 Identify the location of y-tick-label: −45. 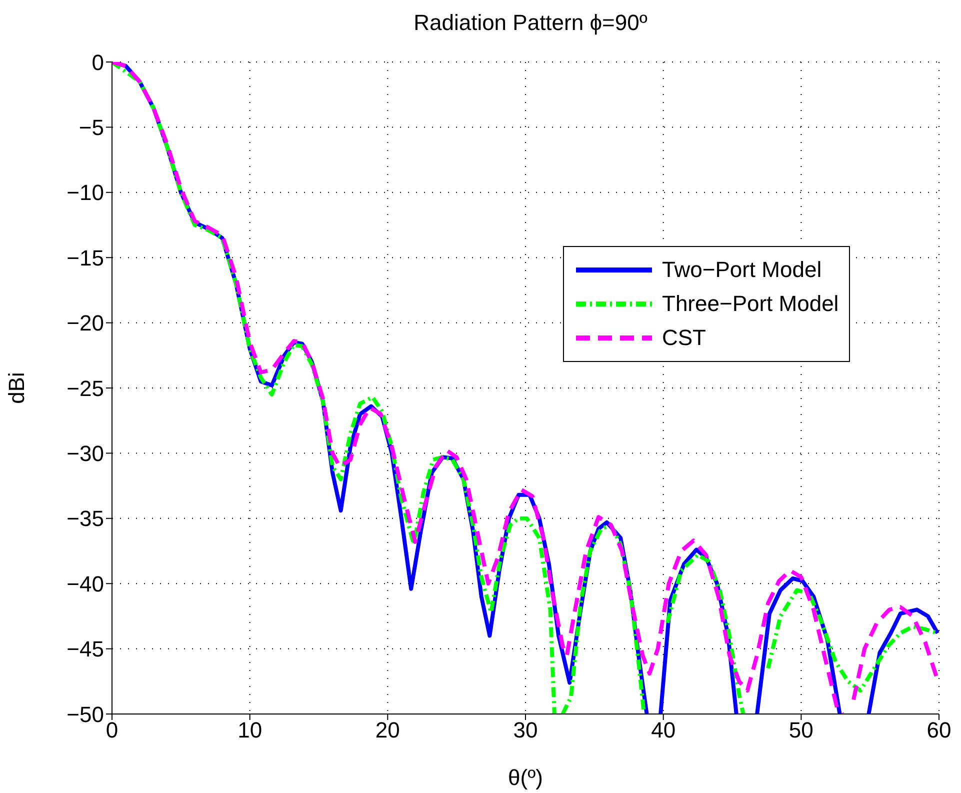
(85, 649).